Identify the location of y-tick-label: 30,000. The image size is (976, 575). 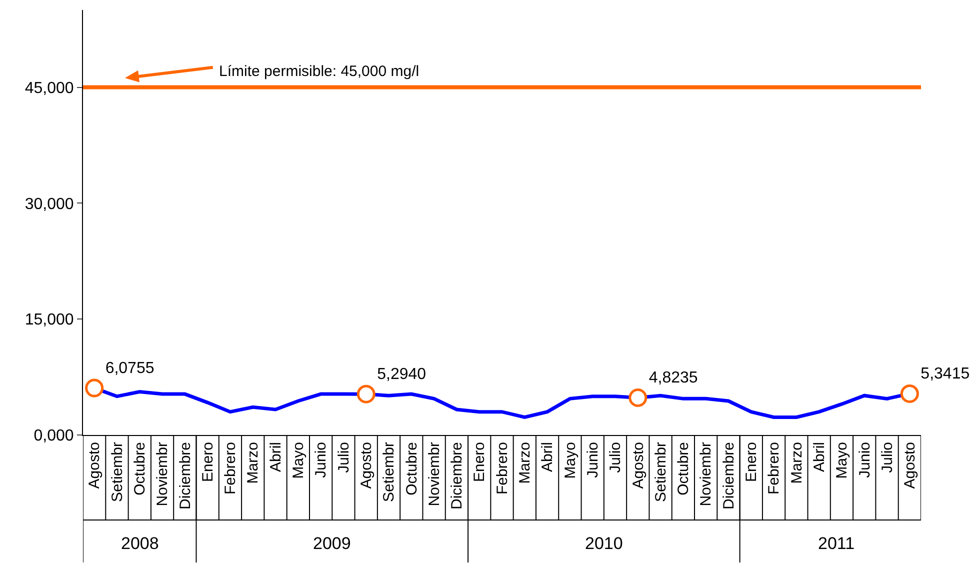
(49, 204).